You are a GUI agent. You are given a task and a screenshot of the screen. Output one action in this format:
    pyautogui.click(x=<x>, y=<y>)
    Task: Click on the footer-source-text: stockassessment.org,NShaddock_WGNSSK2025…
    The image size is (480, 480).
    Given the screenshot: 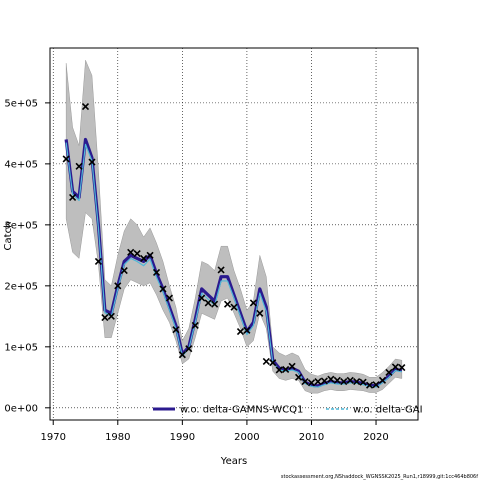 What is the action you would take?
    pyautogui.click(x=379, y=477)
    